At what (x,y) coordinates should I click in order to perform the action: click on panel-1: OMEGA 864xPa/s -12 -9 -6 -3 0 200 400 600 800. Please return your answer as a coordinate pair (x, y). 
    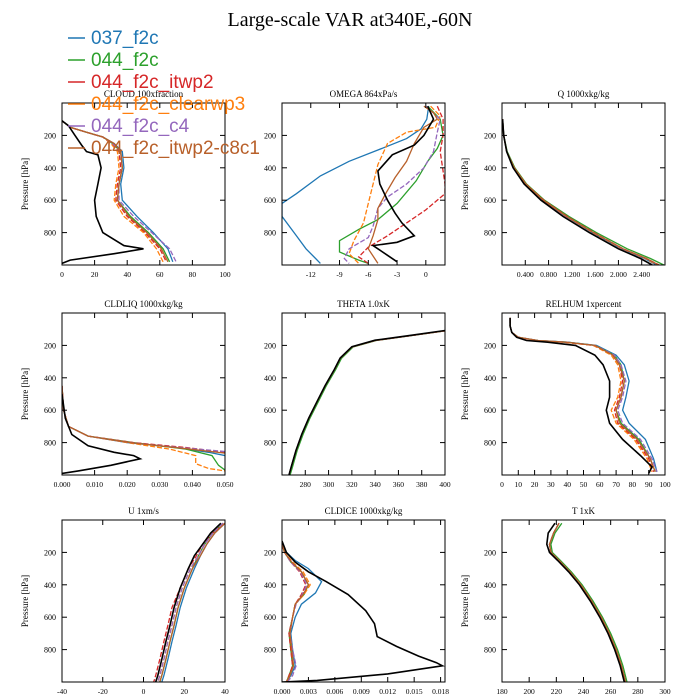
    Looking at the image, I should click on (355, 184).